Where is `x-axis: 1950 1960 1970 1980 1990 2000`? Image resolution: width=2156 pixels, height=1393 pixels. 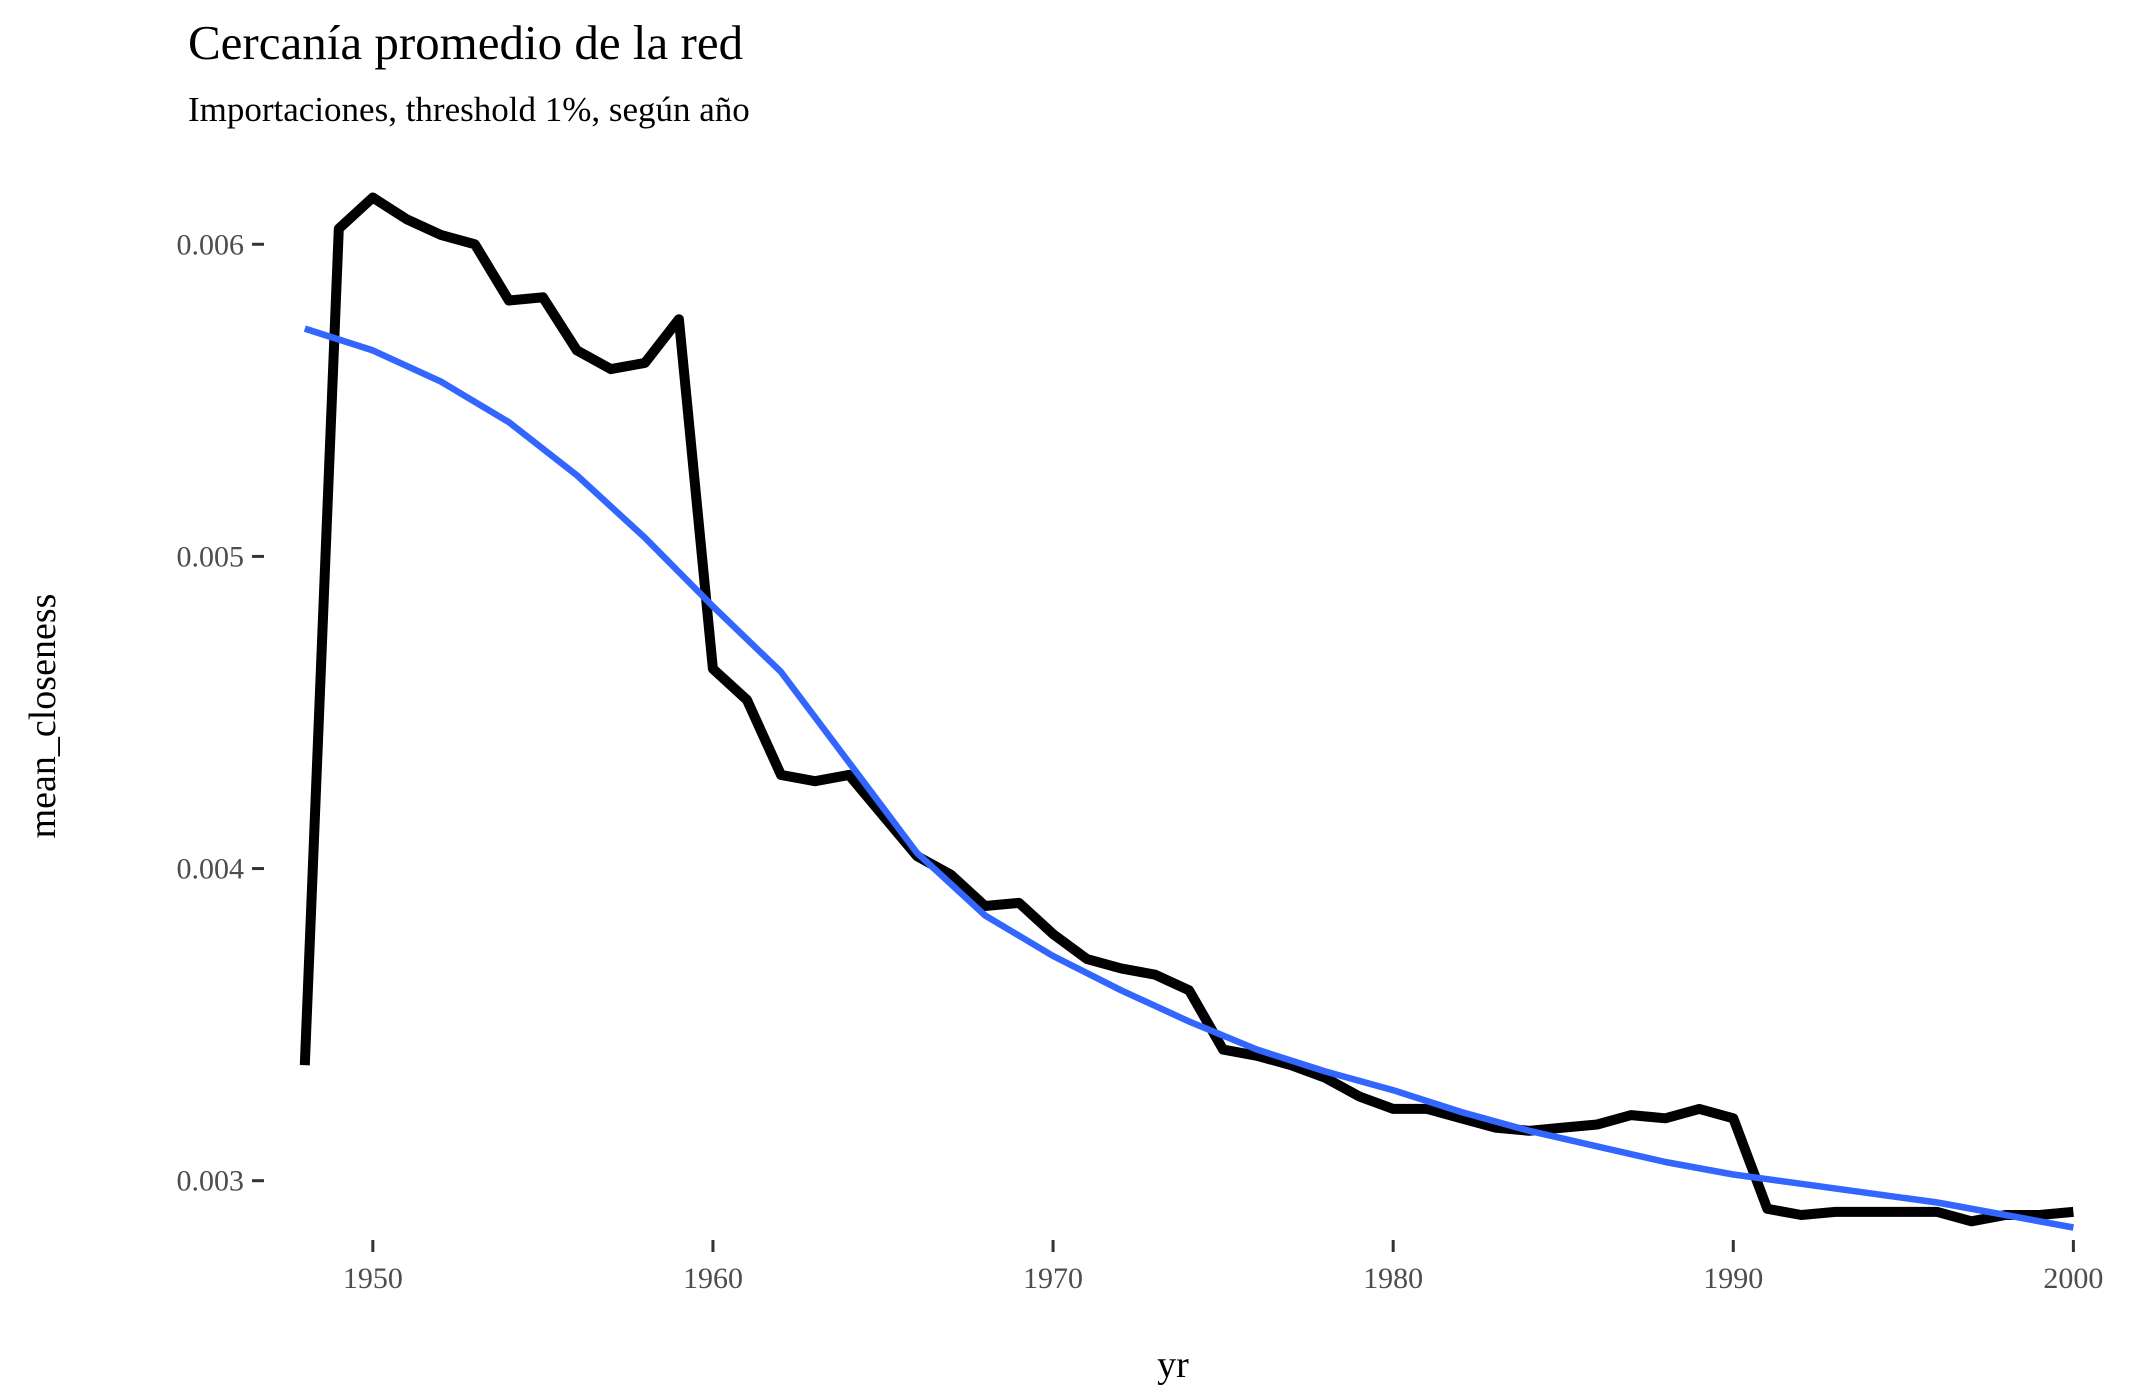 x-axis: 1950 1960 1970 1980 1990 2000 is located at coordinates (1223, 1267).